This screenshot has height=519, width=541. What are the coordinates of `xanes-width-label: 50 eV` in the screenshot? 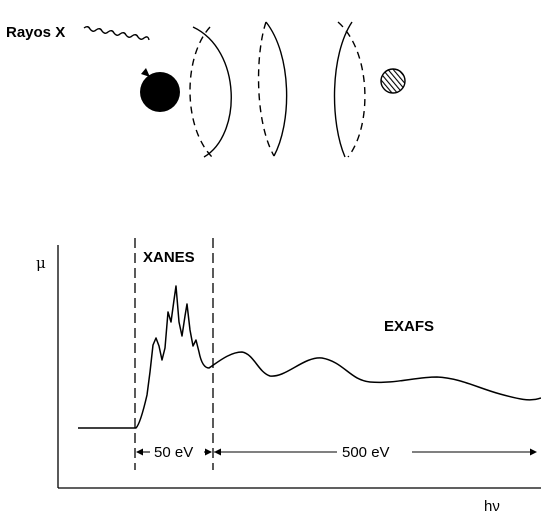 It's located at (173, 452).